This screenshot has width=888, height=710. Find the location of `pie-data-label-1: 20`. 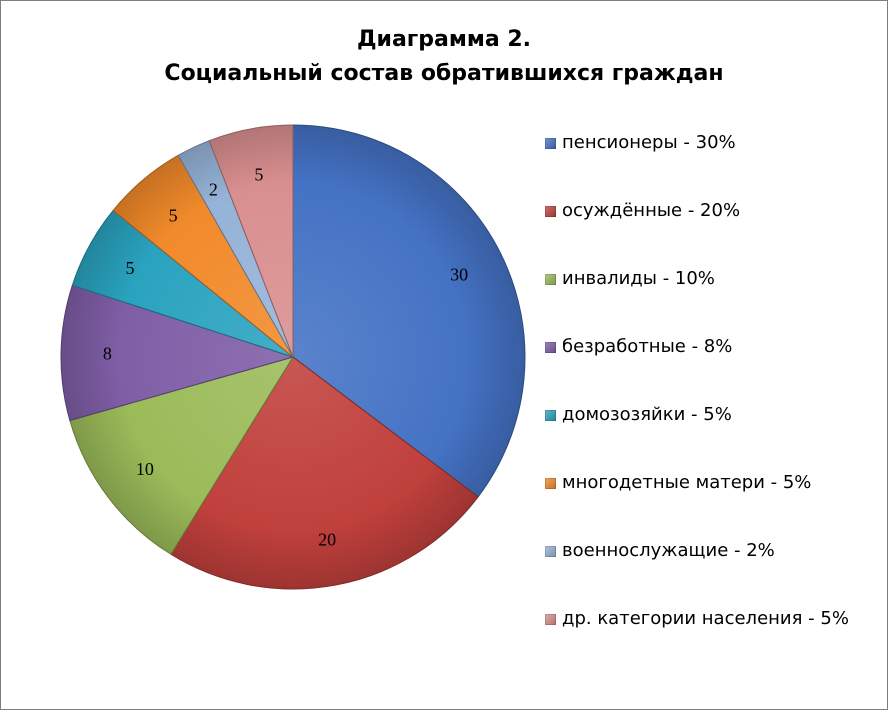

pie-data-label-1: 20 is located at coordinates (327, 539).